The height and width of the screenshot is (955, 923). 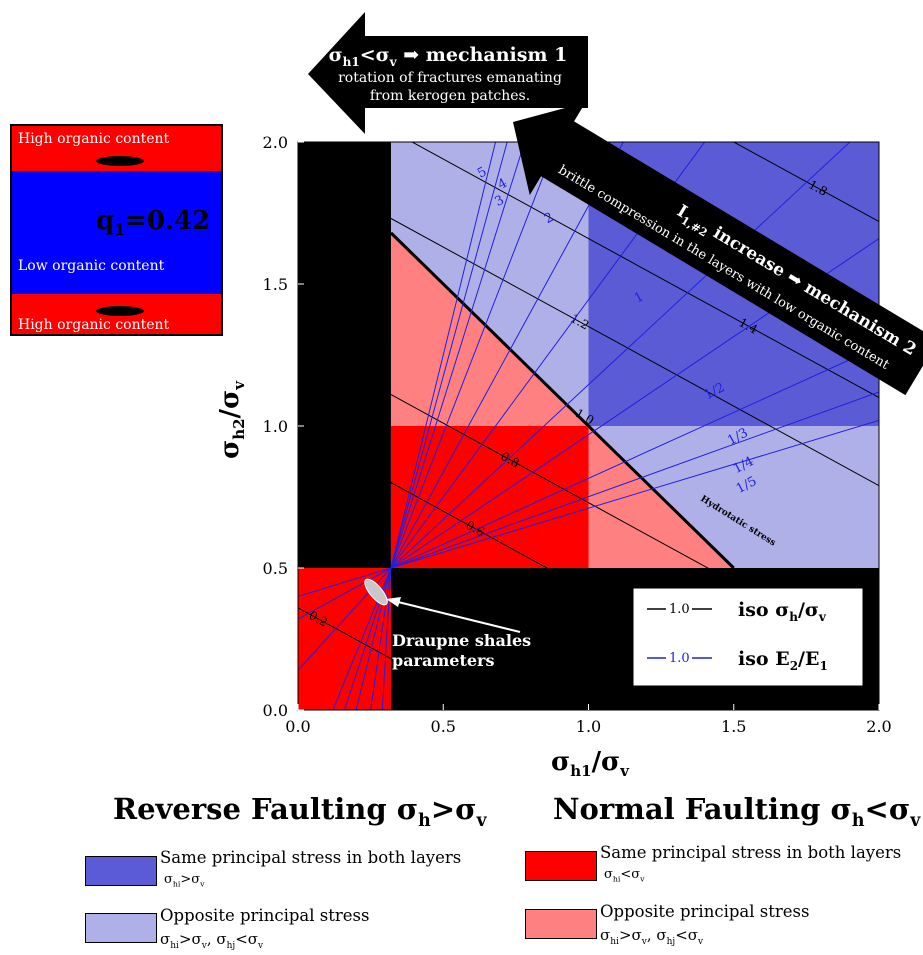 I want to click on legend-stress-sample: 1.0, so click(x=679, y=609).